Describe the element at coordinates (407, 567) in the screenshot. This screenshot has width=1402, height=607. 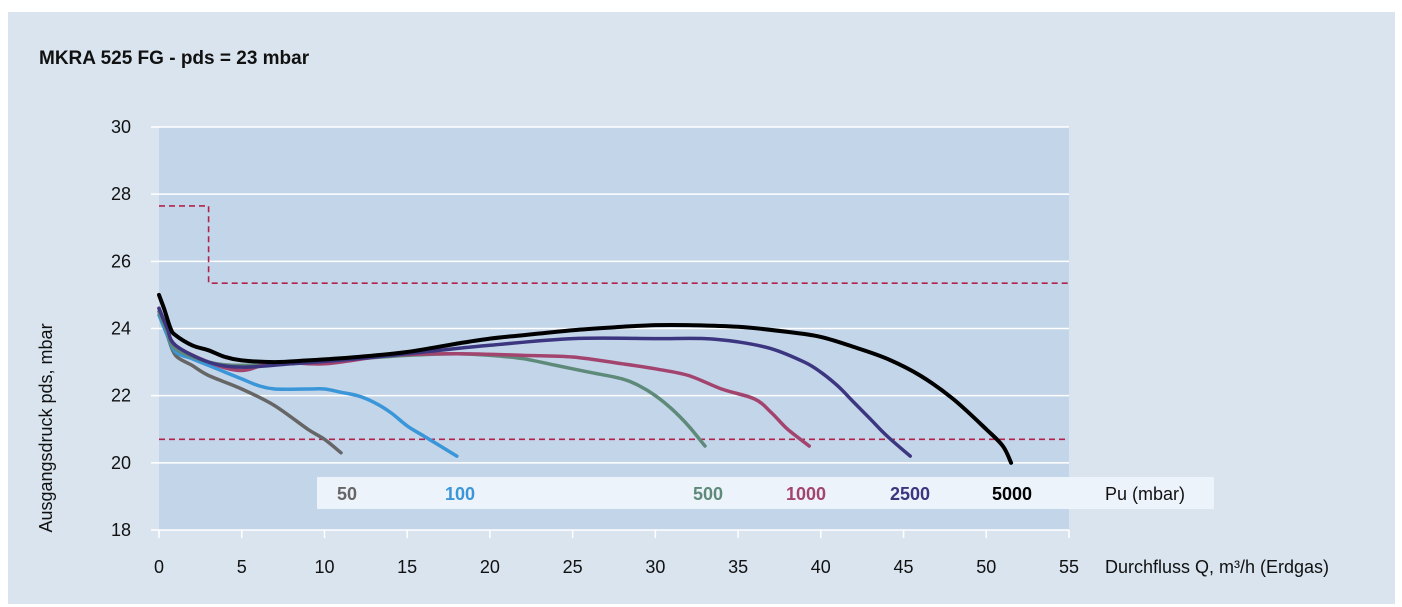
I see `x-tick-label: 15` at that location.